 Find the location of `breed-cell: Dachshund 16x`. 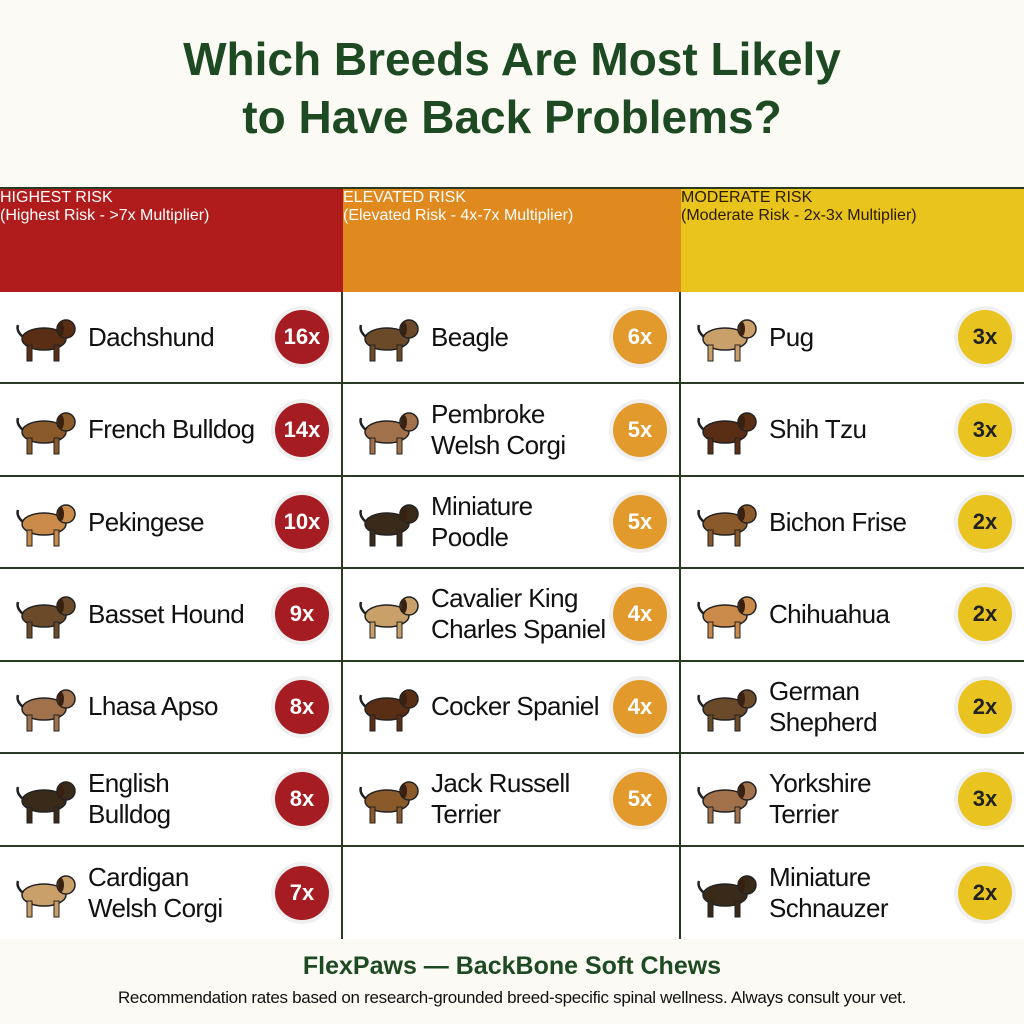

breed-cell: Dachshund 16x is located at coordinates (171, 338).